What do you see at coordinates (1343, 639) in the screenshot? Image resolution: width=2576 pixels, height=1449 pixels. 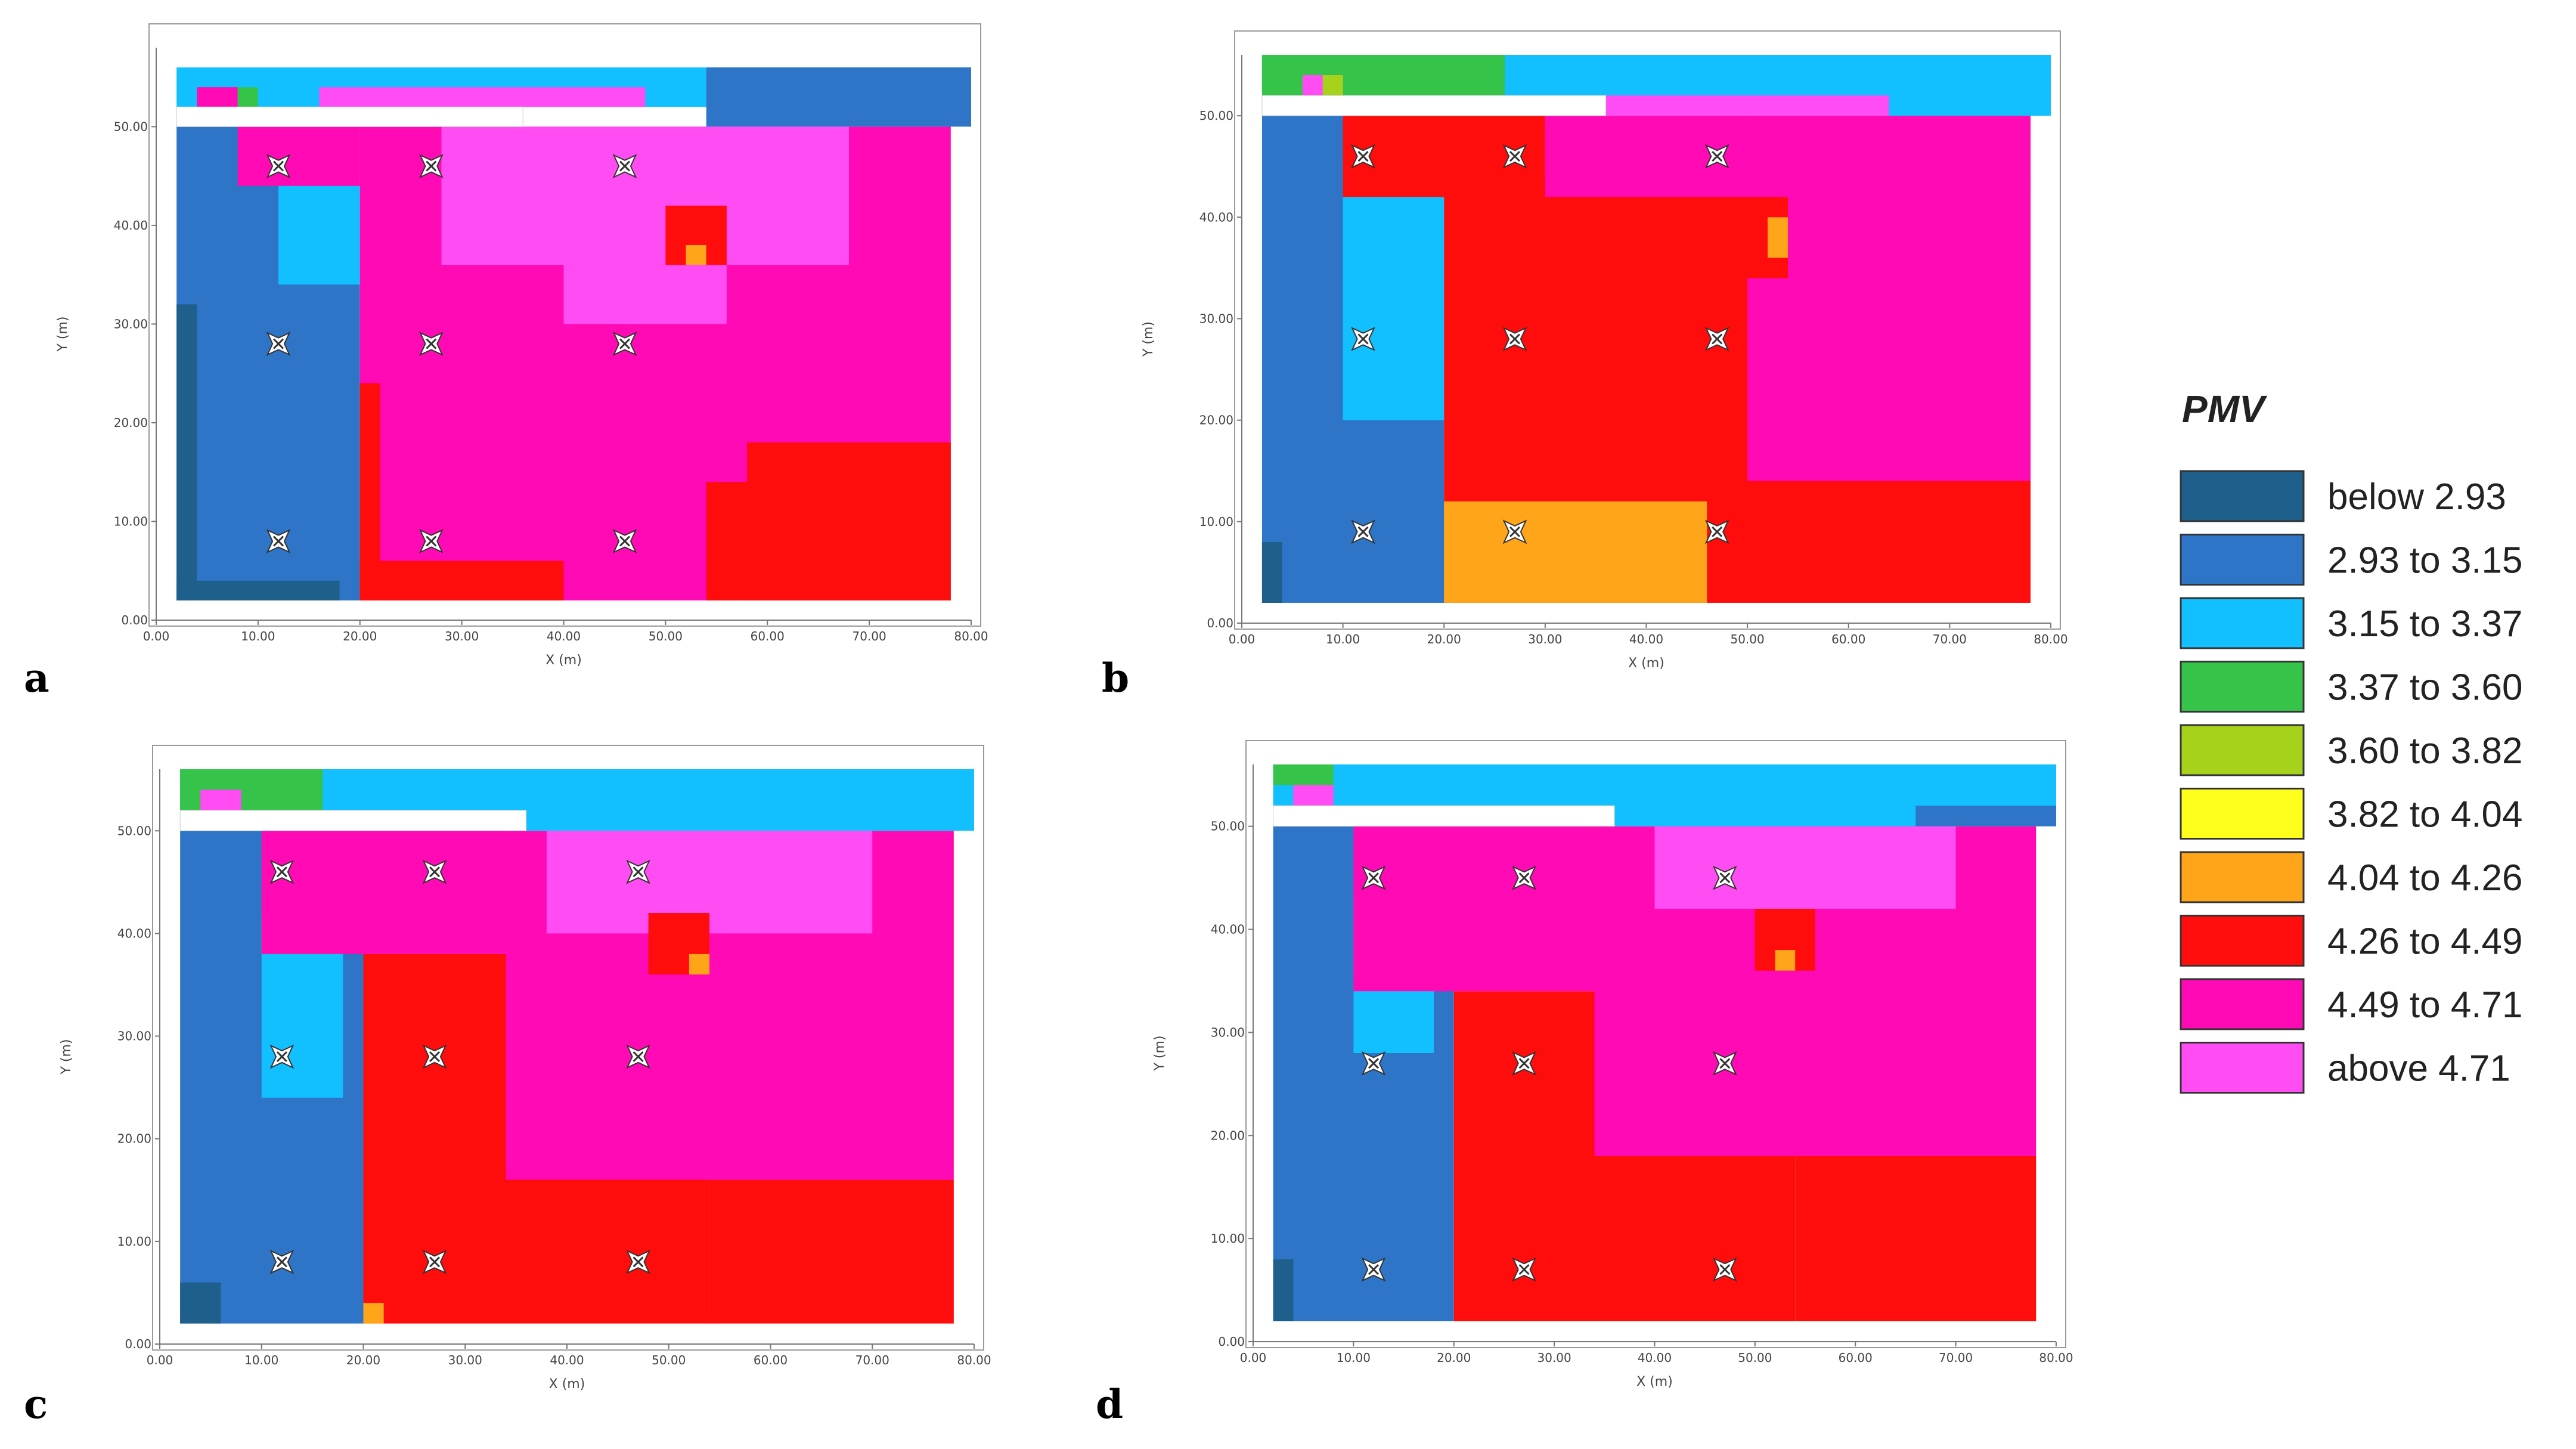 I see `x-tick-label: 10.00` at bounding box center [1343, 639].